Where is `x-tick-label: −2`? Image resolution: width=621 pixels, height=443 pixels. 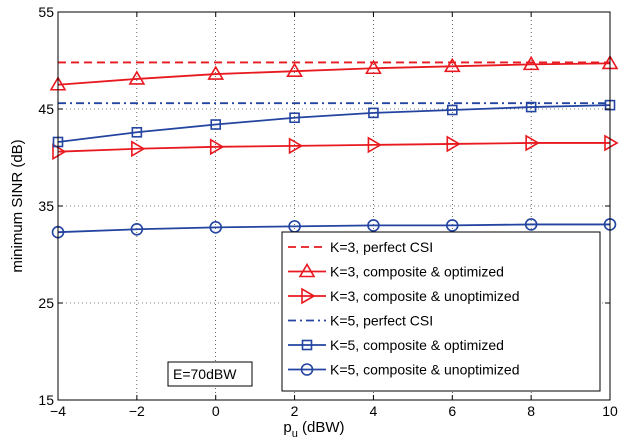 x-tick-label: −2 is located at coordinates (137, 411).